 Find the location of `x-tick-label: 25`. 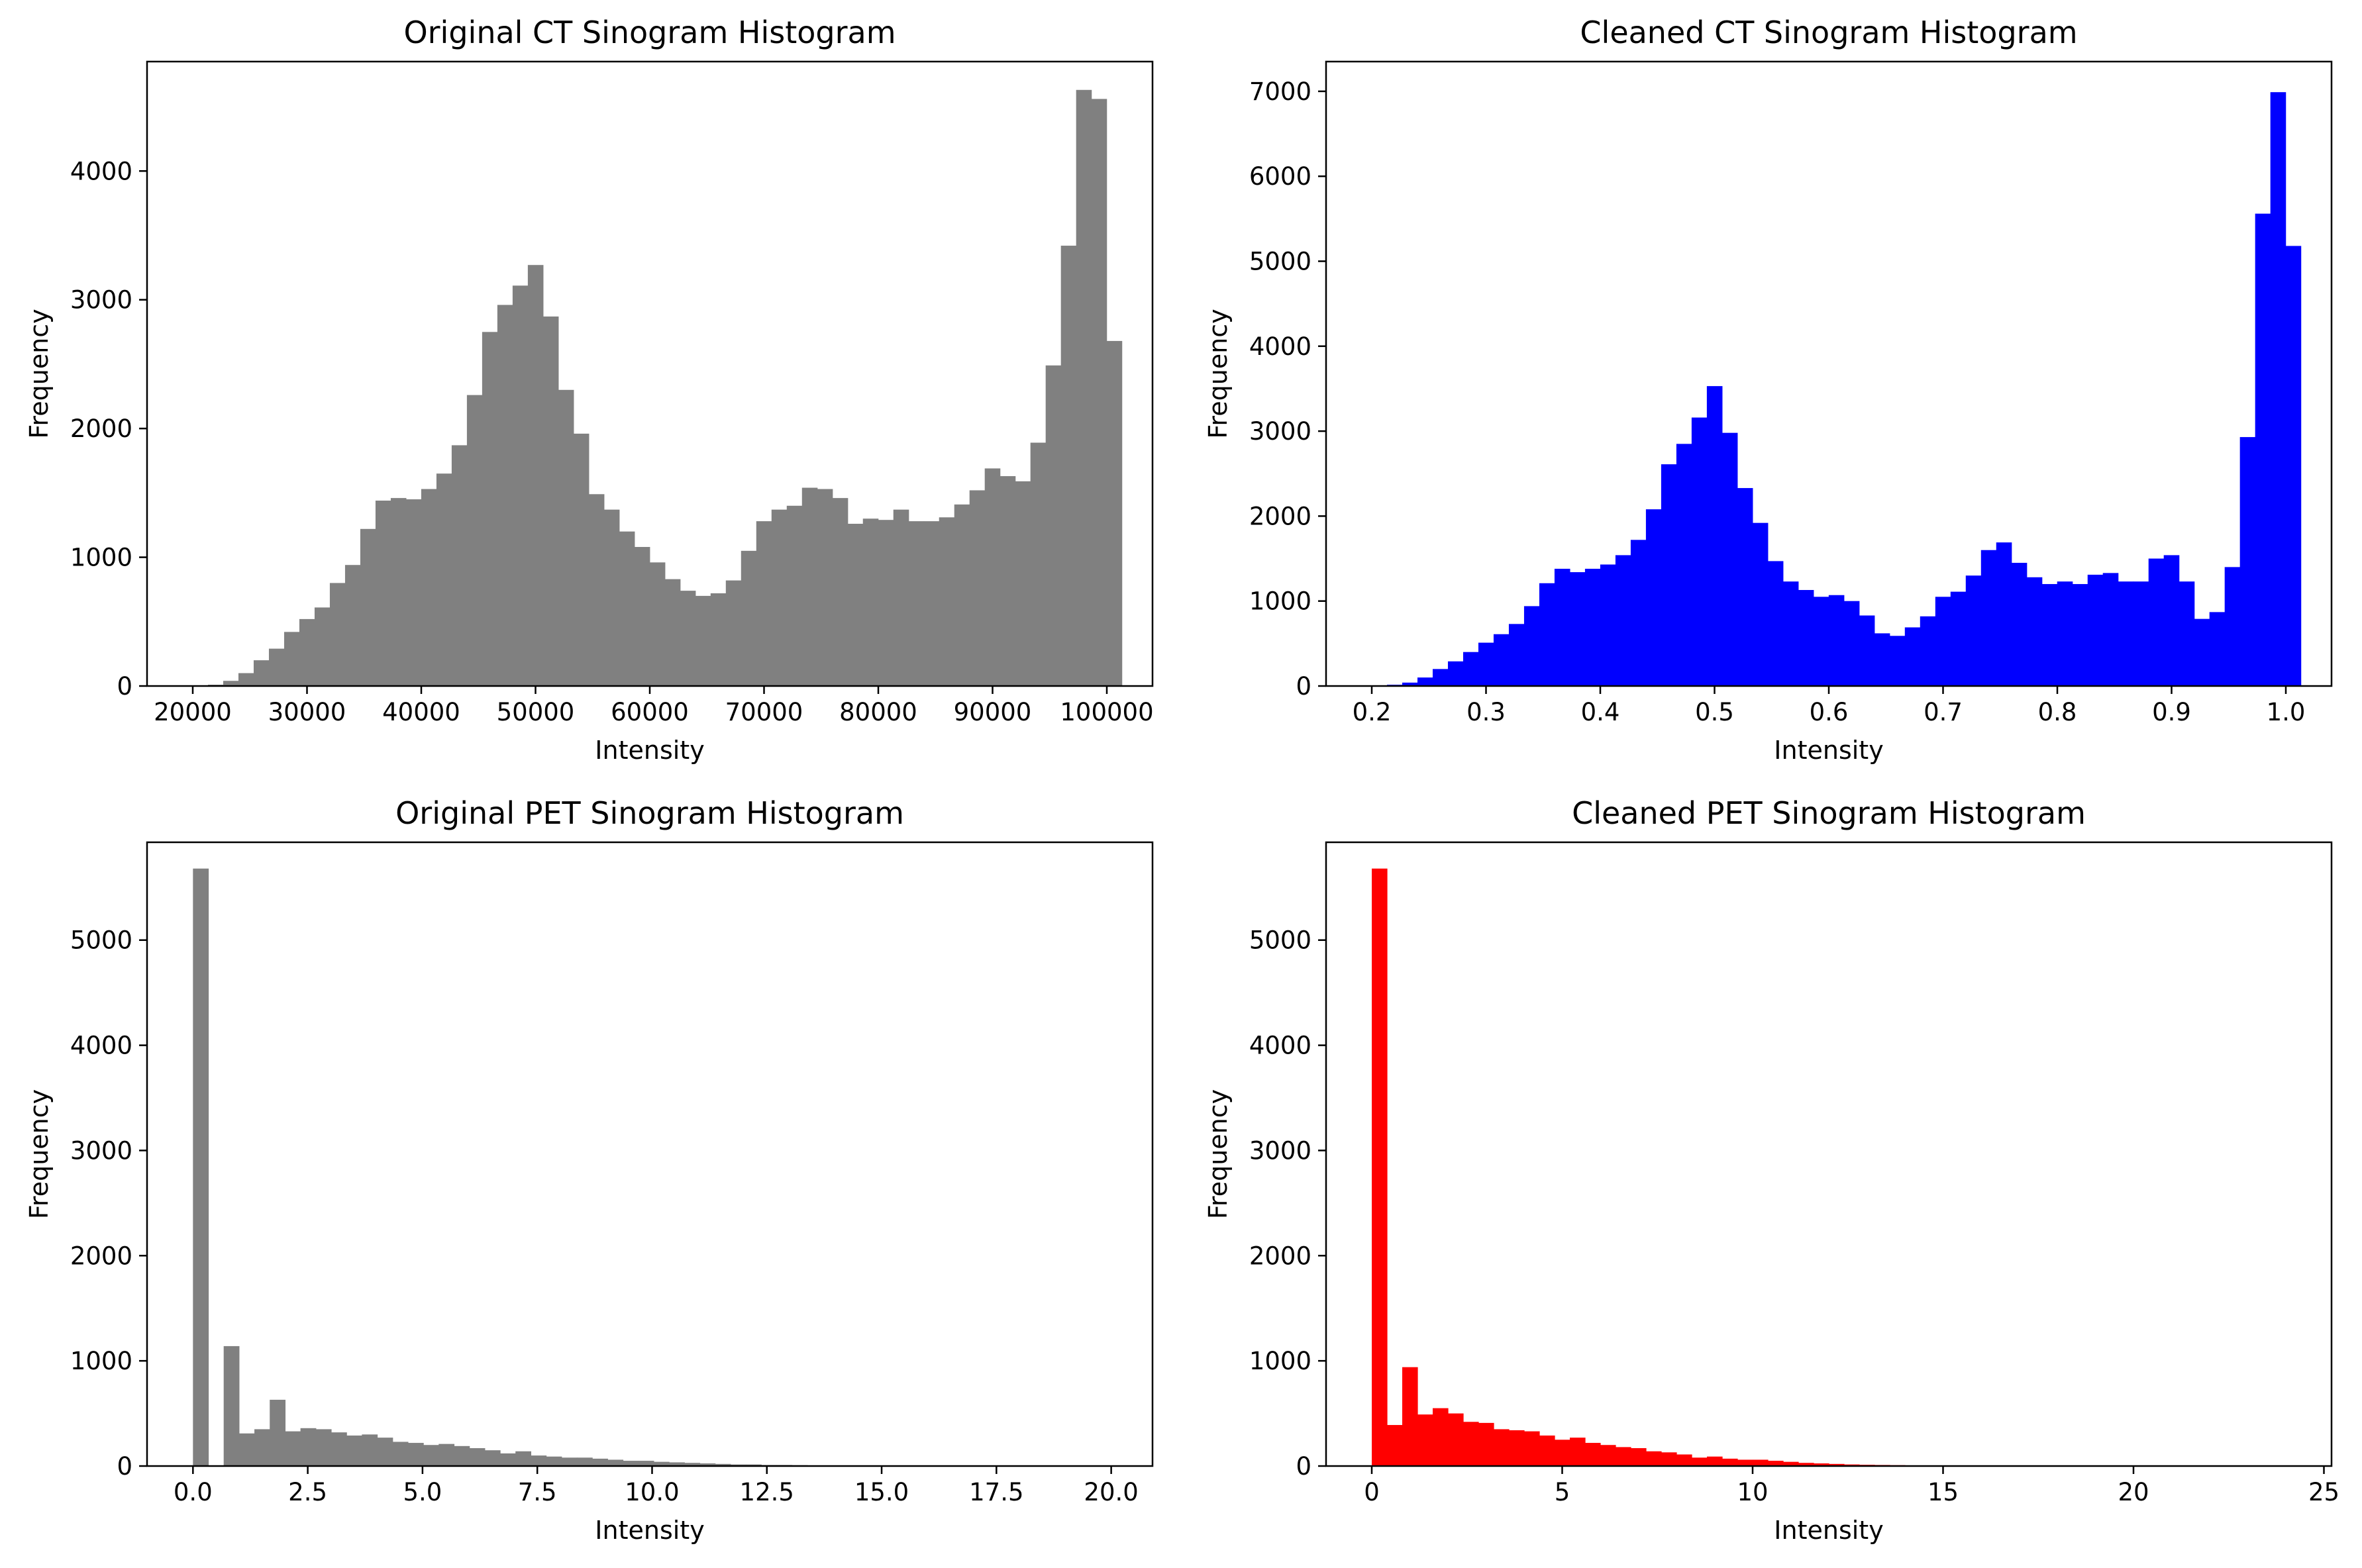

x-tick-label: 25 is located at coordinates (2323, 1492).